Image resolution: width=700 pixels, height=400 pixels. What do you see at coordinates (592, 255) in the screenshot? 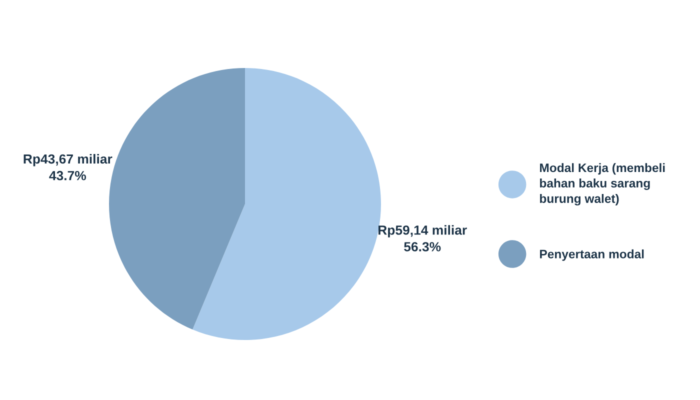
I see `legend-label: Penyertaan modal` at bounding box center [592, 255].